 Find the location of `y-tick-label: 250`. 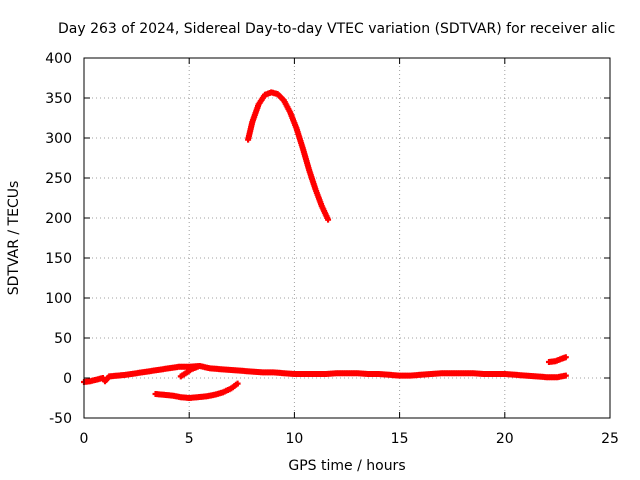

y-tick-label: 250 is located at coordinates (58, 179).